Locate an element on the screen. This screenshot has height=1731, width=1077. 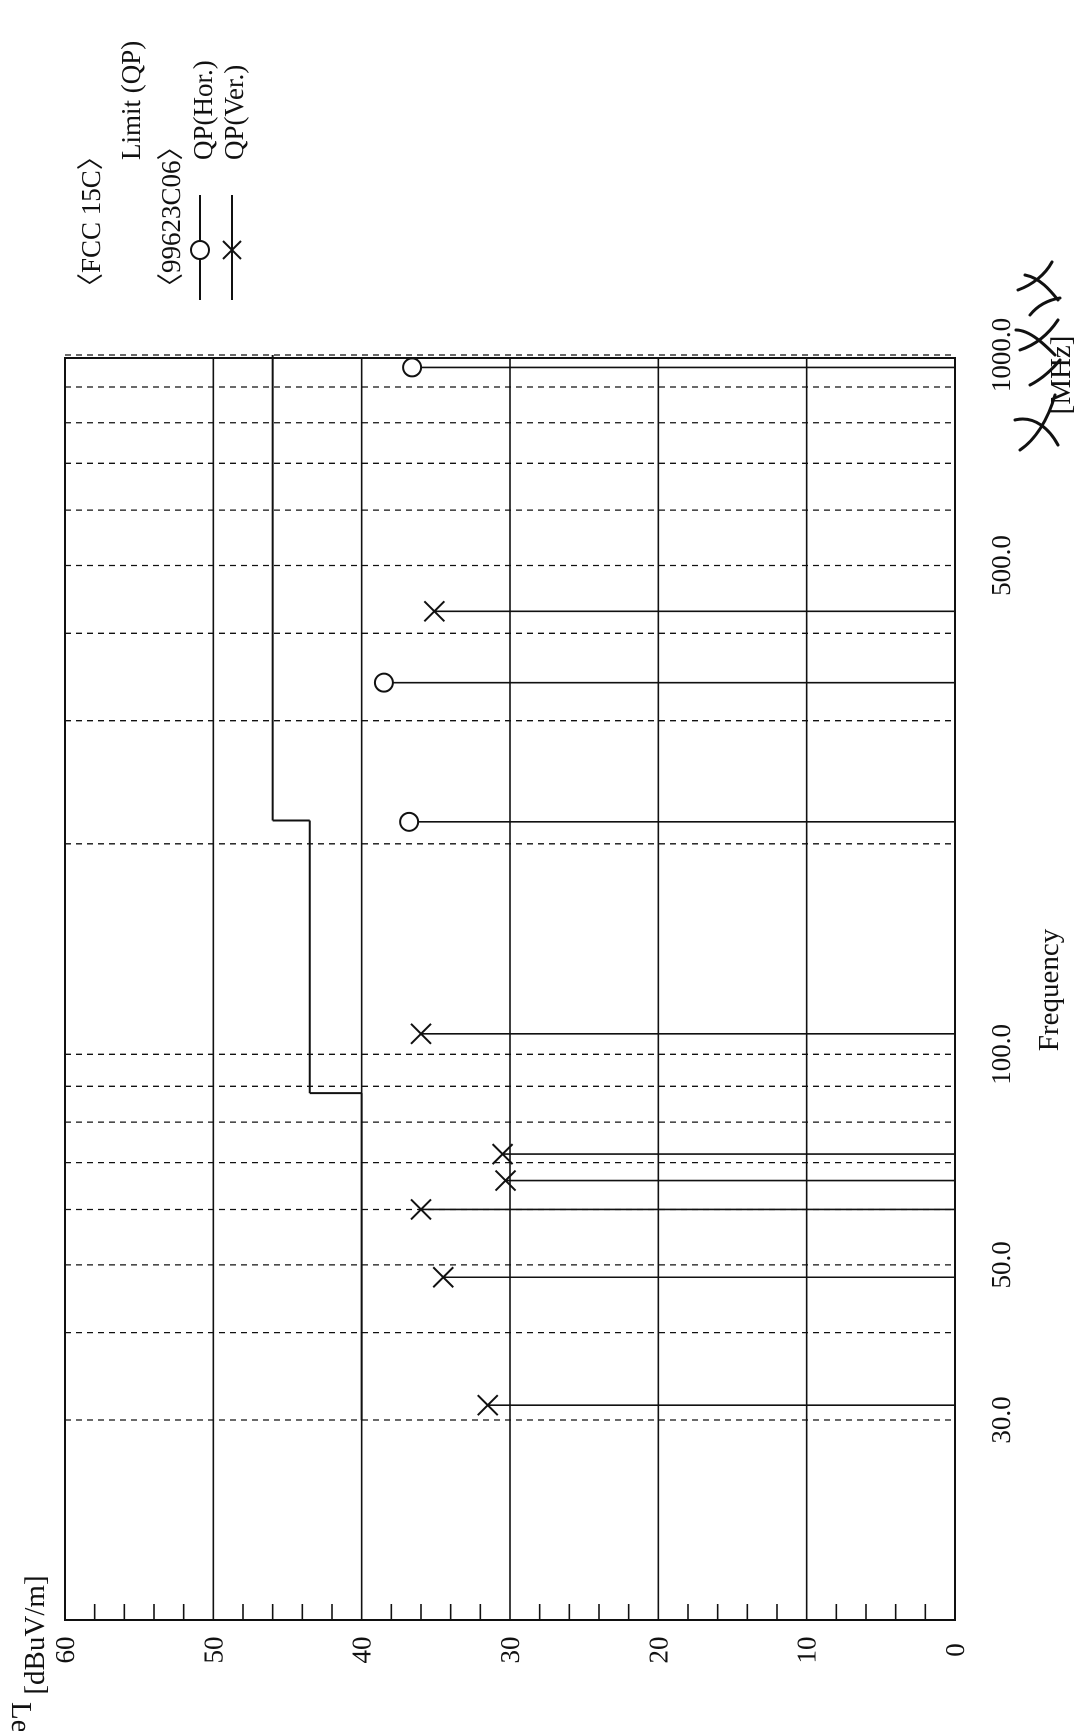
x-axis-unit: [MHz] is located at coordinates (1061, 375).